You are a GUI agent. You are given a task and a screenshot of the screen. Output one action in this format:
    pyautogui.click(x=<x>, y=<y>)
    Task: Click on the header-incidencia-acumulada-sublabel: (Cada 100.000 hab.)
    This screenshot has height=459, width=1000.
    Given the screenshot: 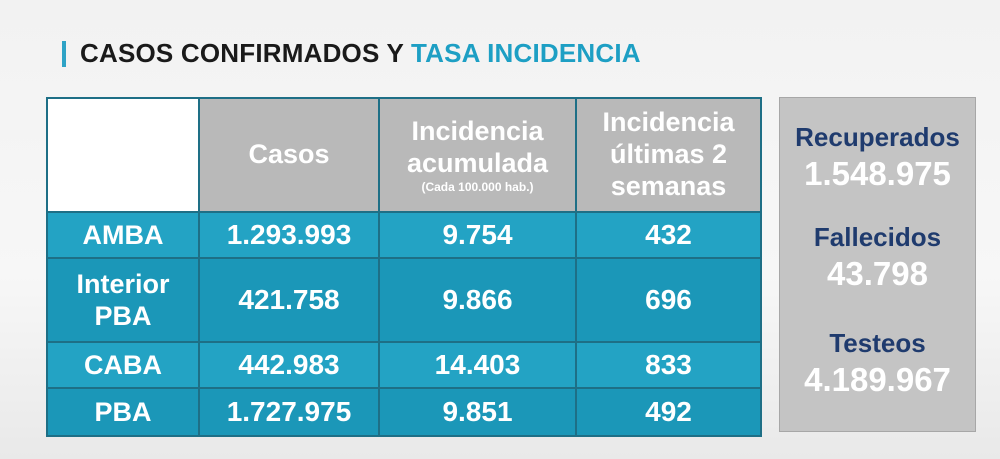 What is the action you would take?
    pyautogui.click(x=477, y=186)
    